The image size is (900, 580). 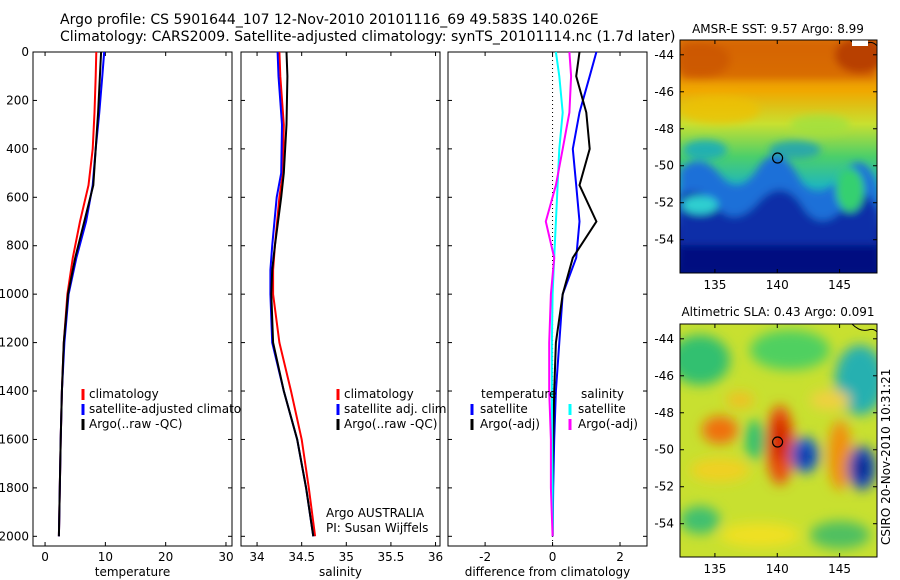 I want to click on y-tick-label: 1800, so click(x=14, y=488).